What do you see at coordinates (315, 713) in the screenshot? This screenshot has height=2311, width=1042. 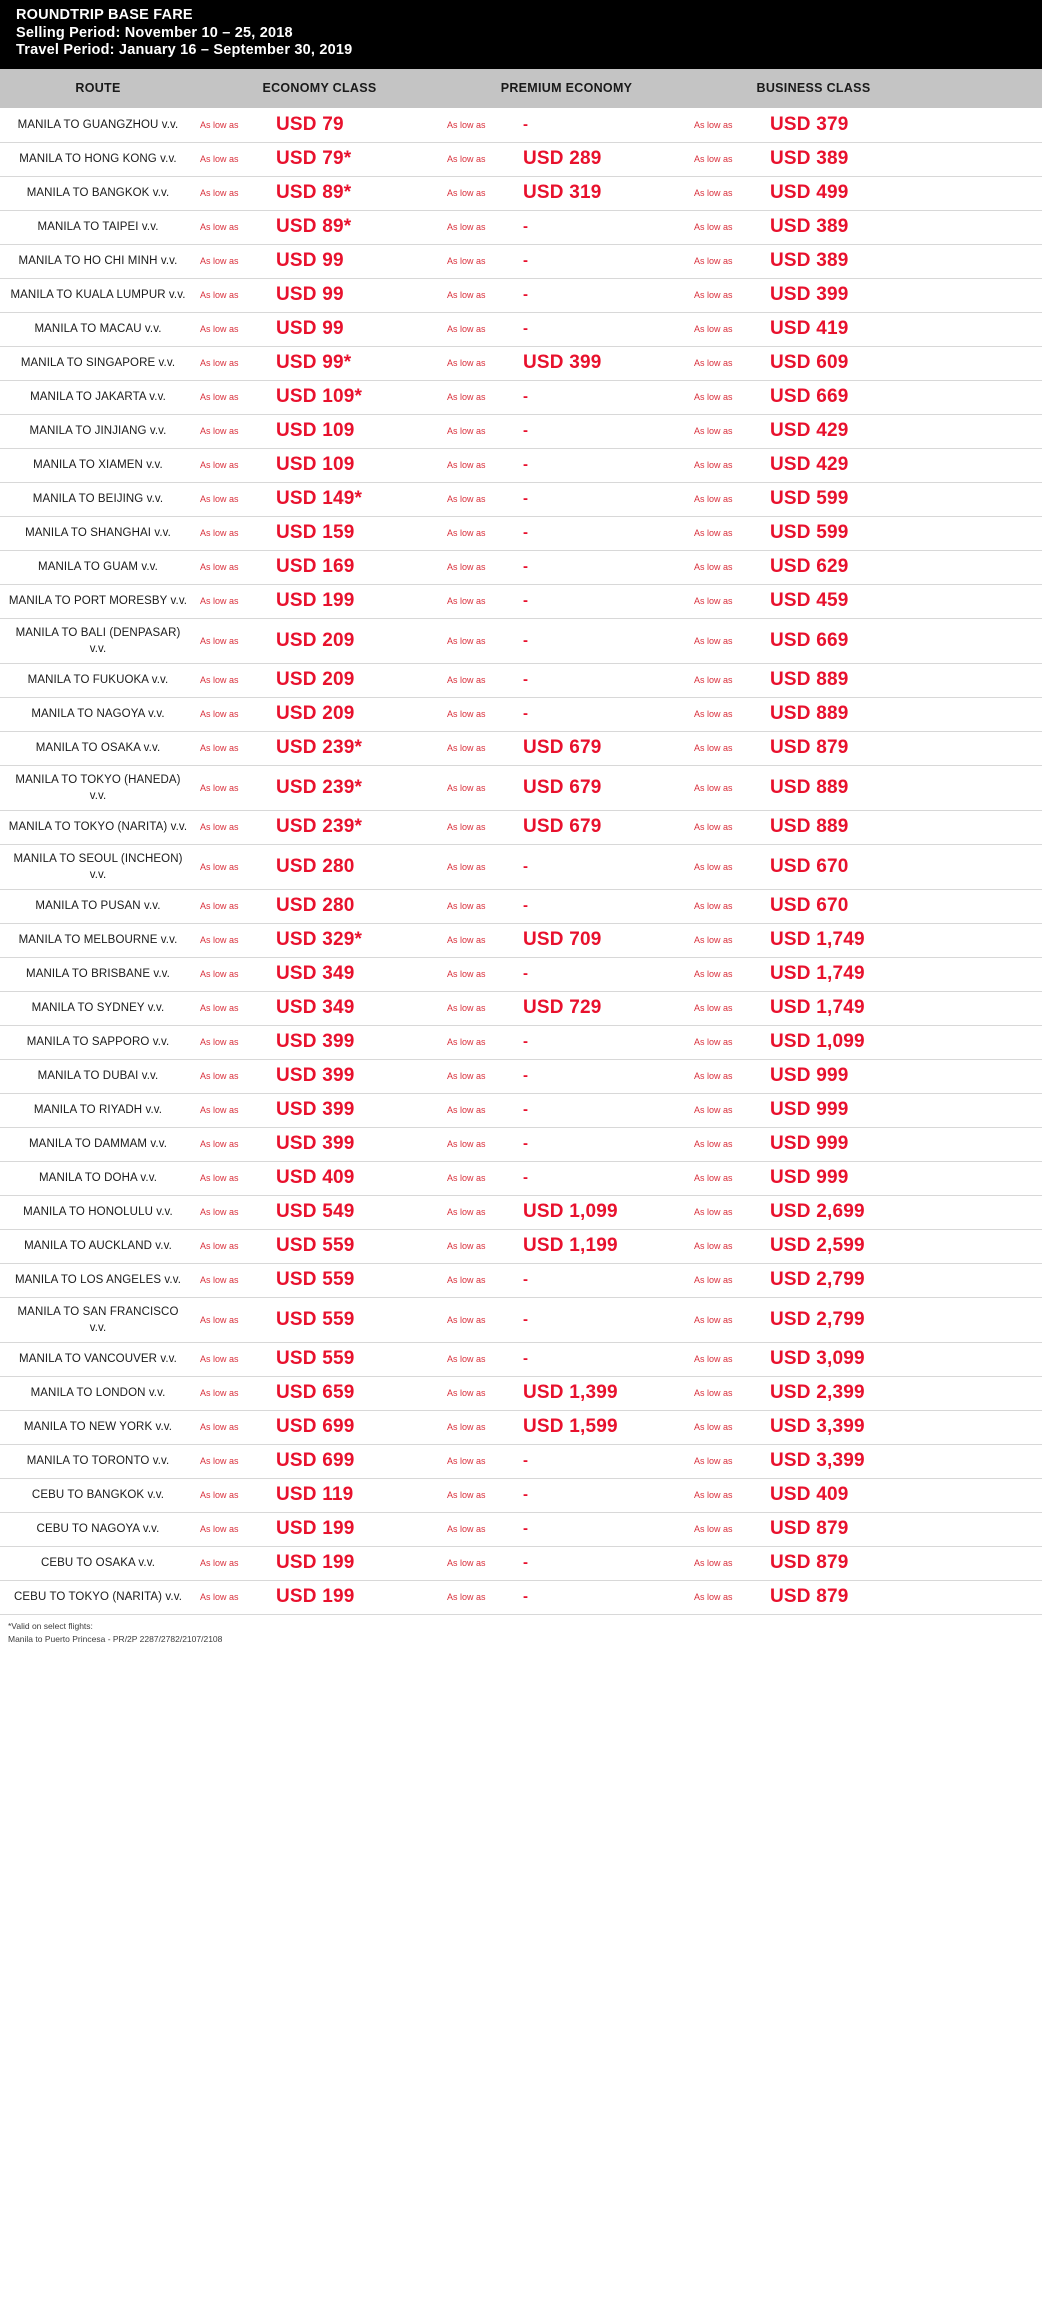 I see `economy-fare: USD 209` at bounding box center [315, 713].